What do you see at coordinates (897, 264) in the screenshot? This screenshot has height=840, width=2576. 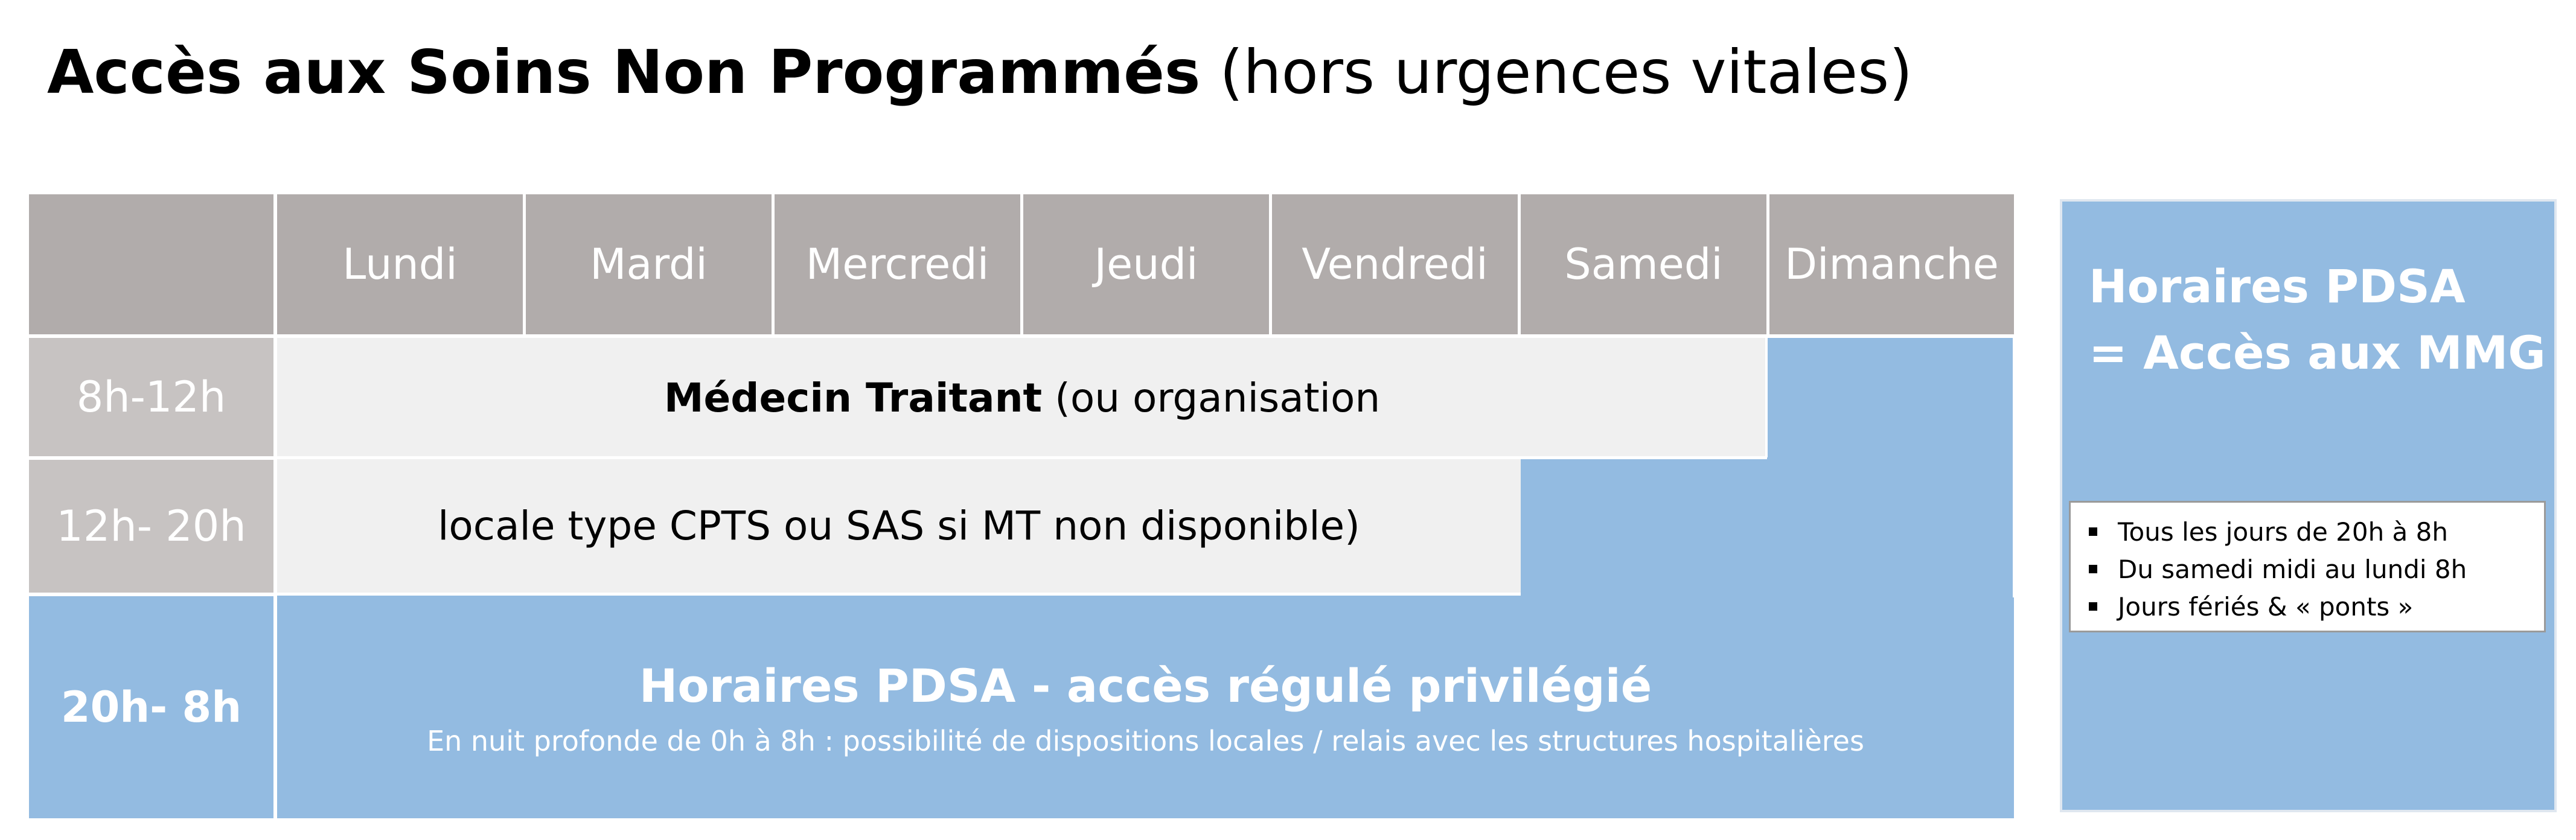 I see `day-header-mercredi: Mercredi` at bounding box center [897, 264].